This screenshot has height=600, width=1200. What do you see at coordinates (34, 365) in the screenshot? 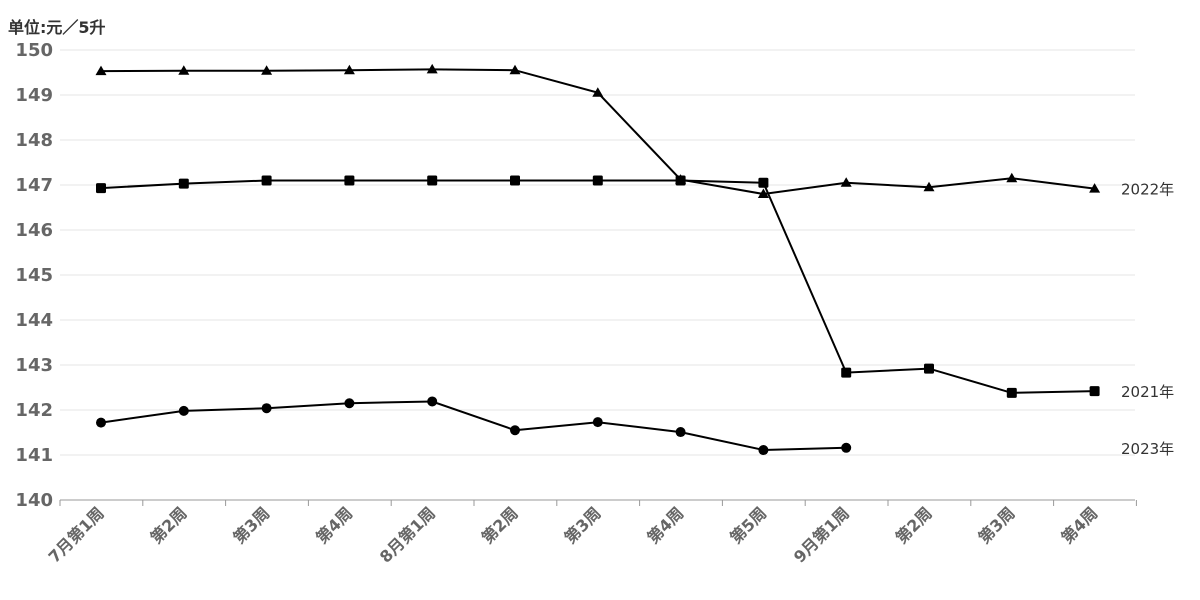
I see `y-tick-label: 143` at bounding box center [34, 365].